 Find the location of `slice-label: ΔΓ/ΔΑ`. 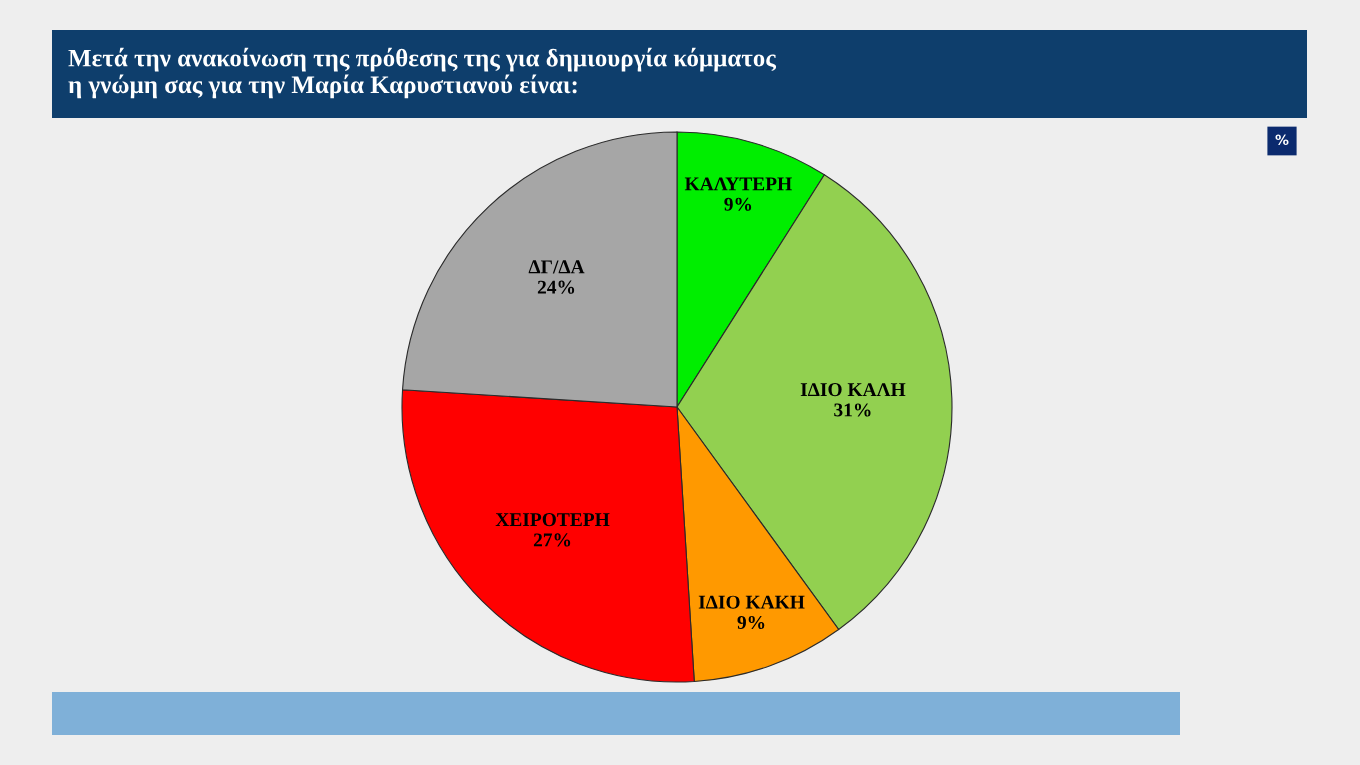

slice-label: ΔΓ/ΔΑ is located at coordinates (556, 267).